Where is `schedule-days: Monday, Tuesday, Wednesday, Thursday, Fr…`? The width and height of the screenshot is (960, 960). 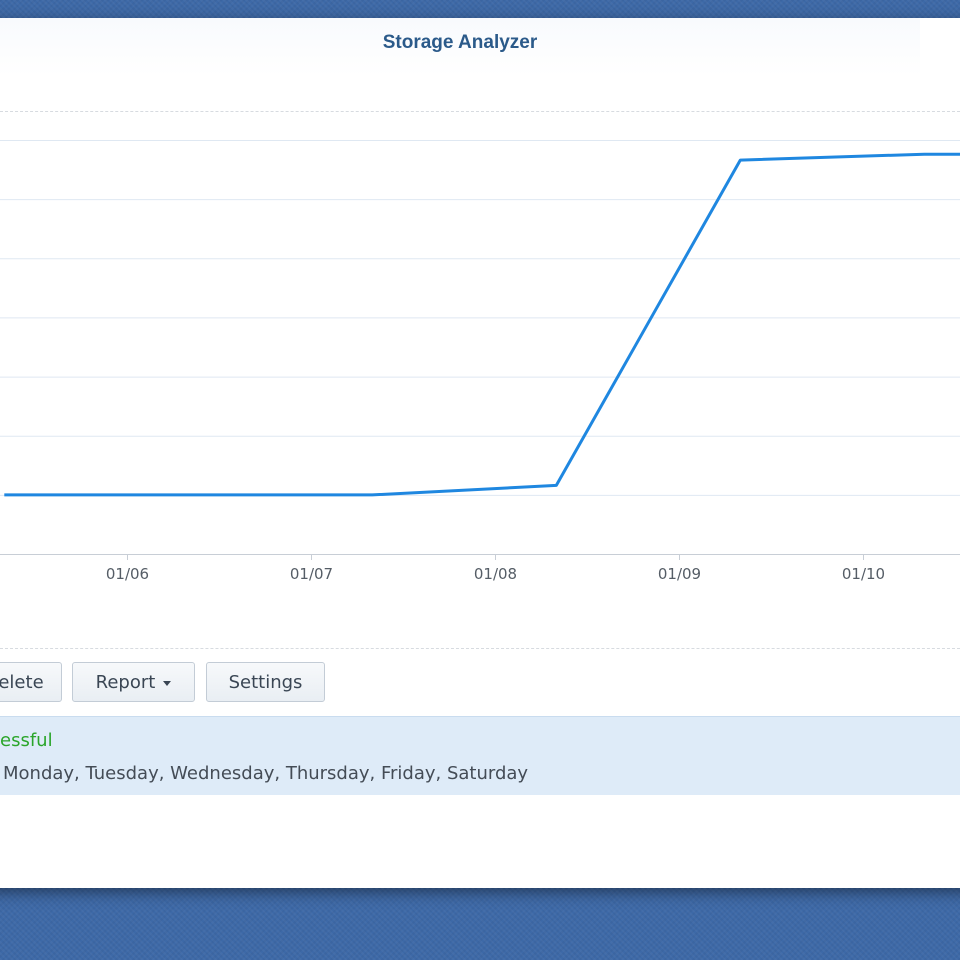 schedule-days: Monday, Tuesday, Wednesday, Thursday, Fr… is located at coordinates (266, 773).